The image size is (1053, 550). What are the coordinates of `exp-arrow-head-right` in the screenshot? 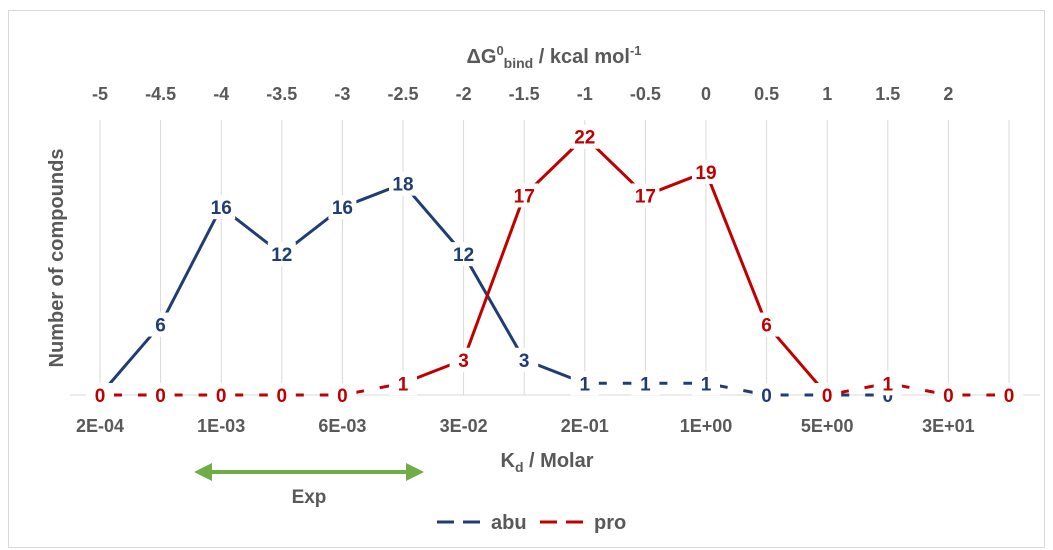 It's located at (415, 472).